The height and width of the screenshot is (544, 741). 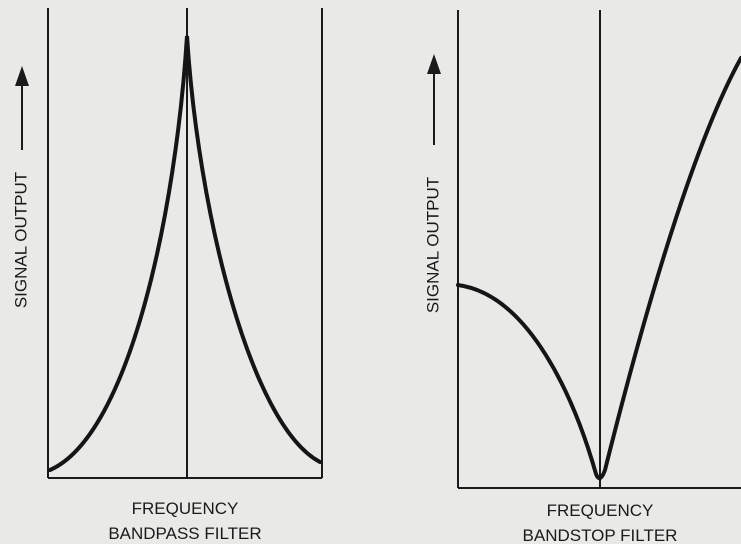 What do you see at coordinates (184, 533) in the screenshot?
I see `caption: BANDPASS FILTER` at bounding box center [184, 533].